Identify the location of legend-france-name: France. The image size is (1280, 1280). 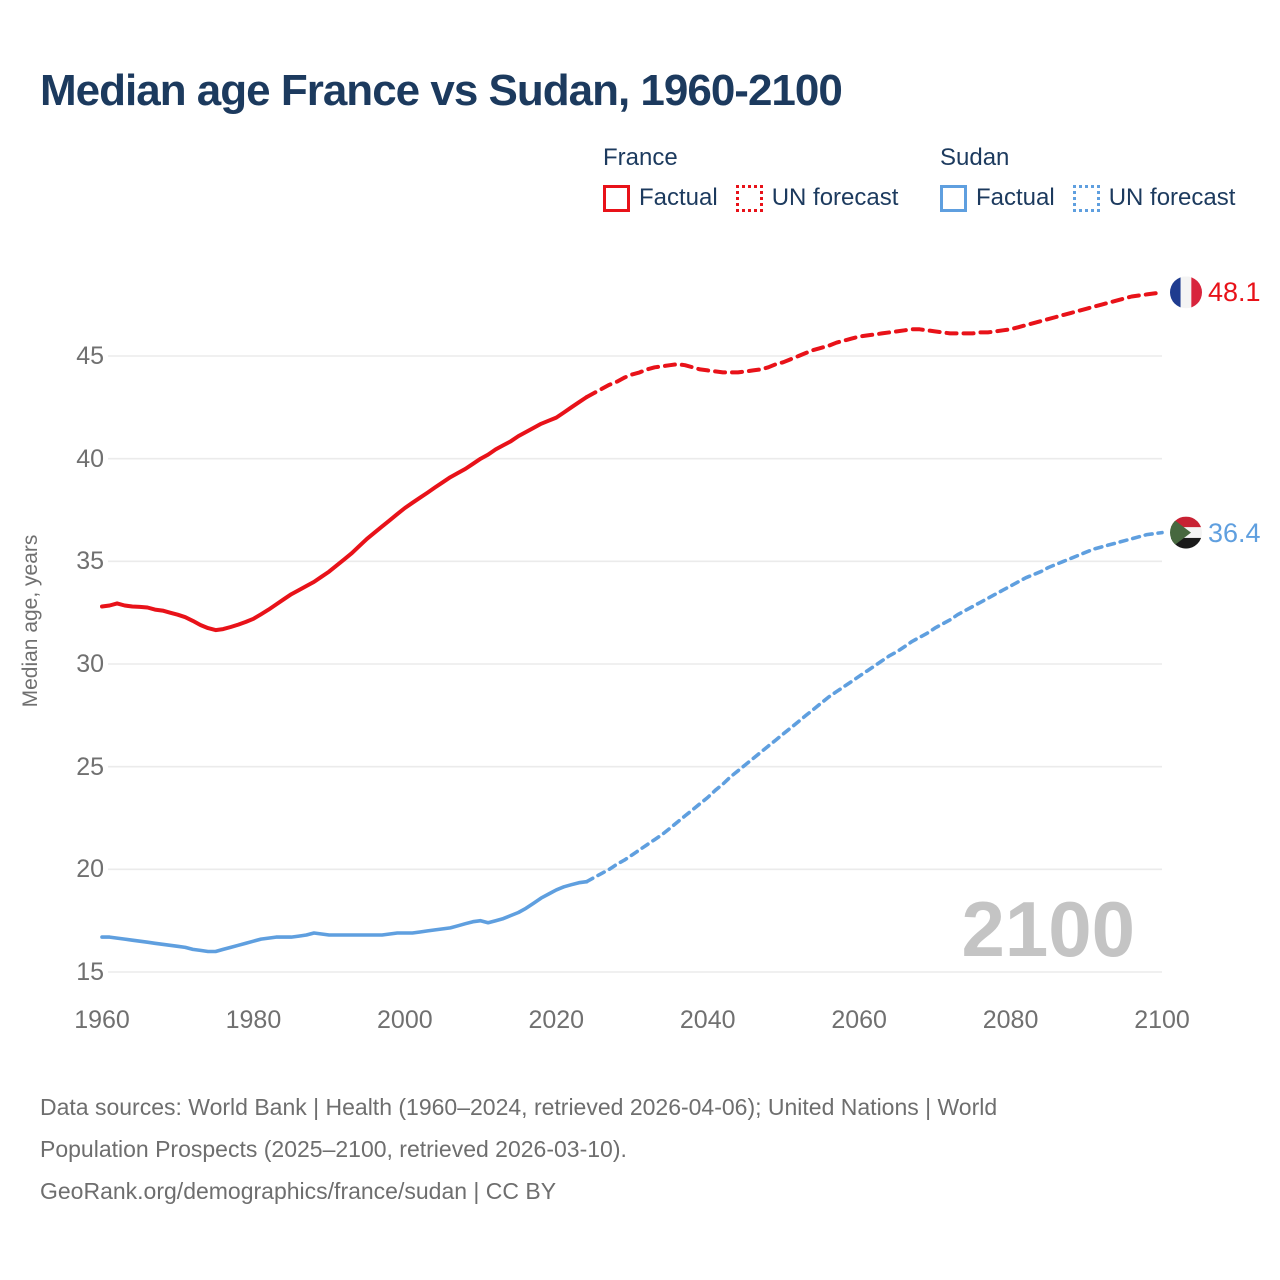
(640, 157).